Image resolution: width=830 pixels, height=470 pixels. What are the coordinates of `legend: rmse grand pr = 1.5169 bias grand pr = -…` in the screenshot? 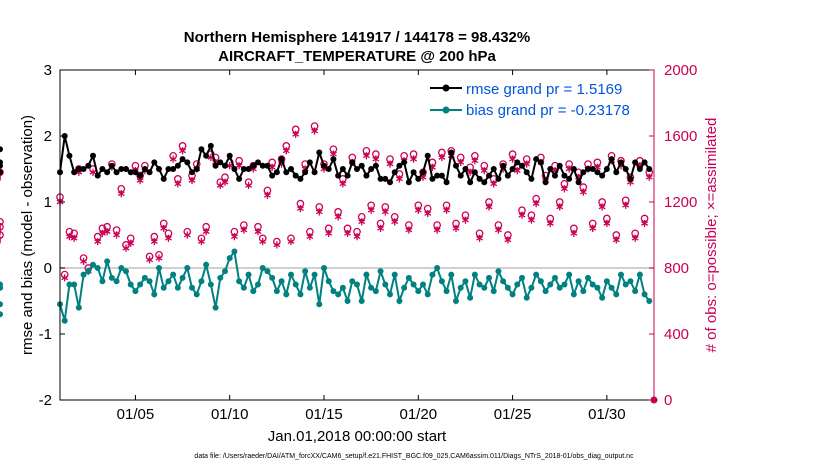 It's located at (536, 99).